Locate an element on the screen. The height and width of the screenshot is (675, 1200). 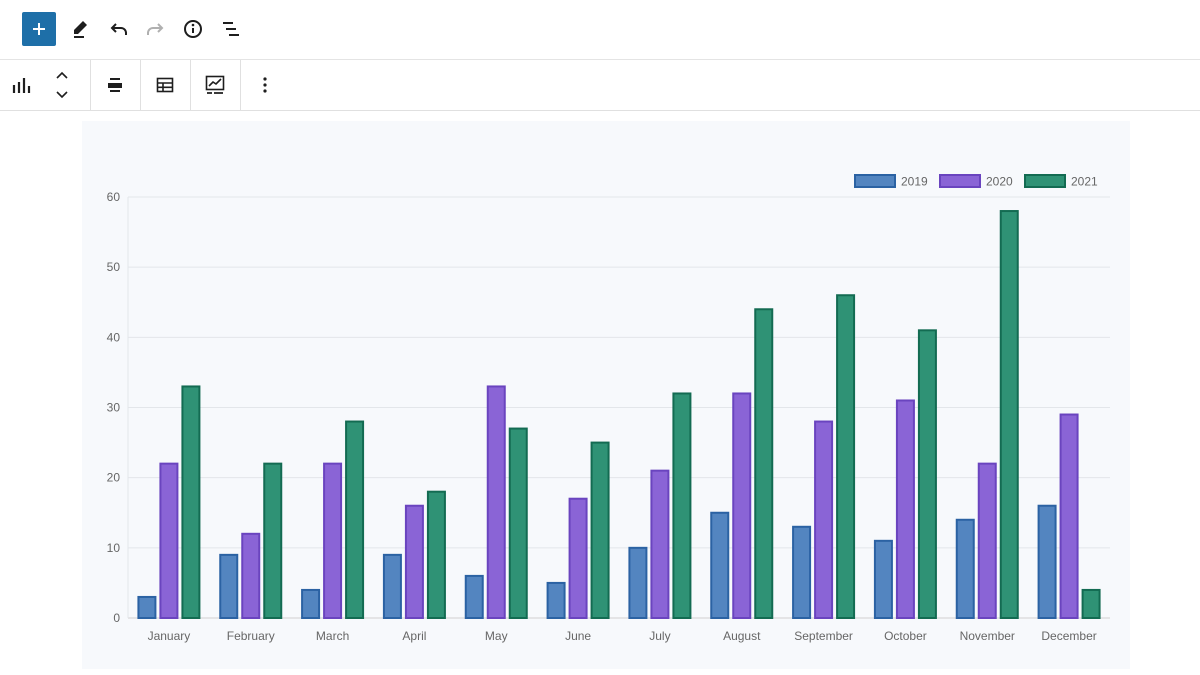
table-button is located at coordinates (165, 85).